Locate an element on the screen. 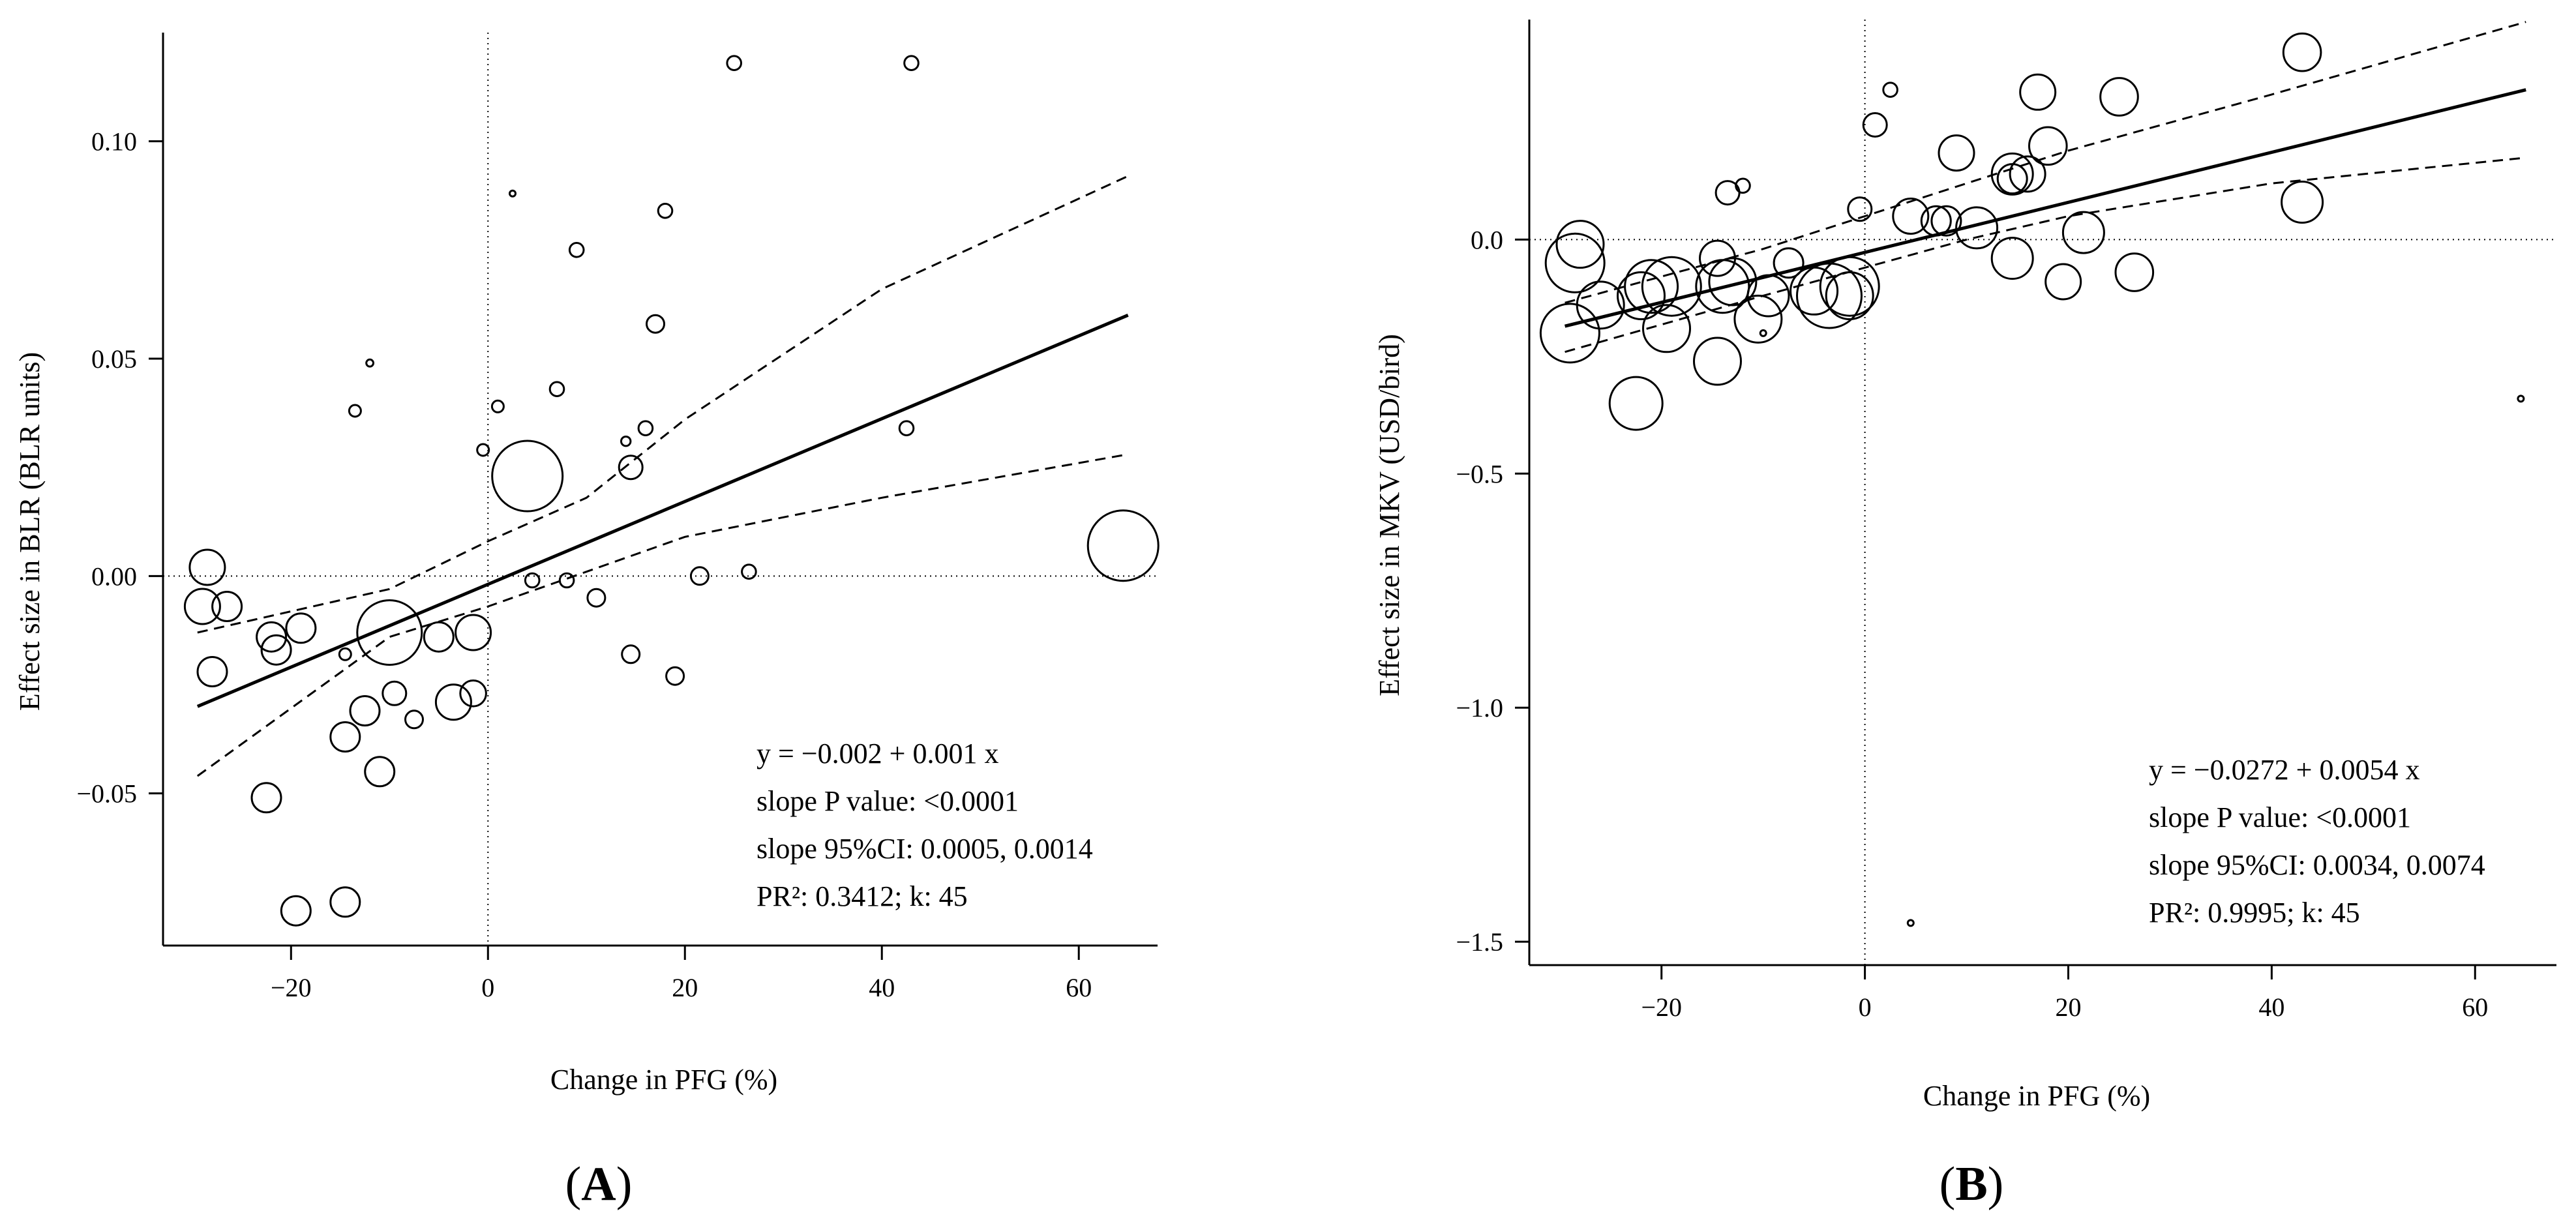 The width and height of the screenshot is (2576, 1224). panel-b-x-tick-label: −20 is located at coordinates (1661, 1008).